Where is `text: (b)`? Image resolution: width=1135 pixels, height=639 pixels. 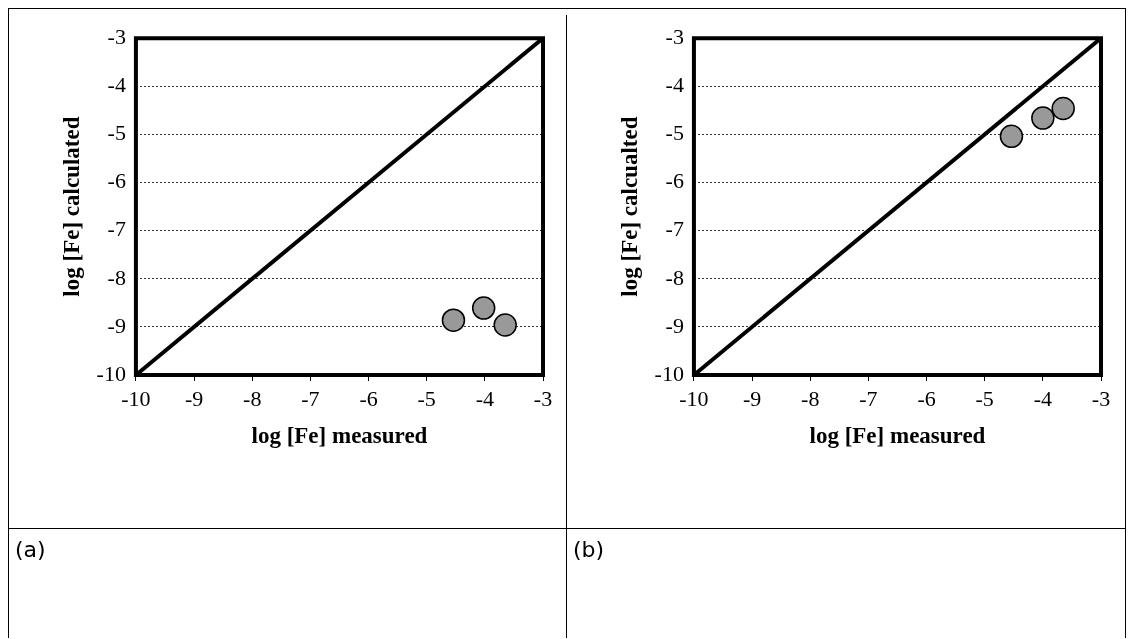 text: (b) is located at coordinates (589, 549).